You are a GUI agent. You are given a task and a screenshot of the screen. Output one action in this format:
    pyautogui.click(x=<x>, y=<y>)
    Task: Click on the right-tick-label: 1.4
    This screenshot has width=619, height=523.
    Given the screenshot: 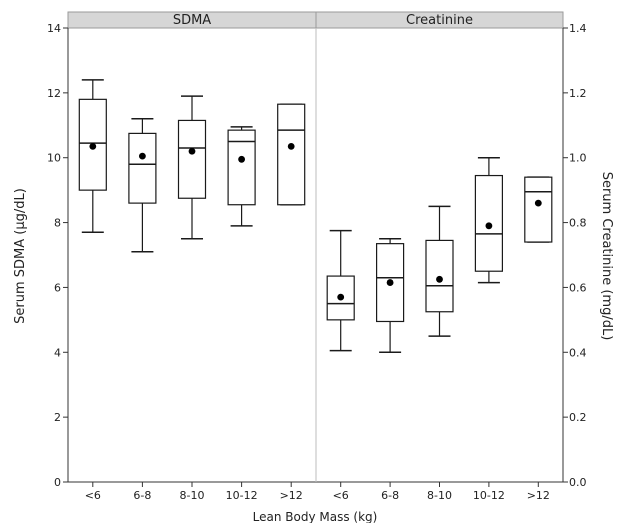 What is the action you would take?
    pyautogui.click(x=578, y=28)
    